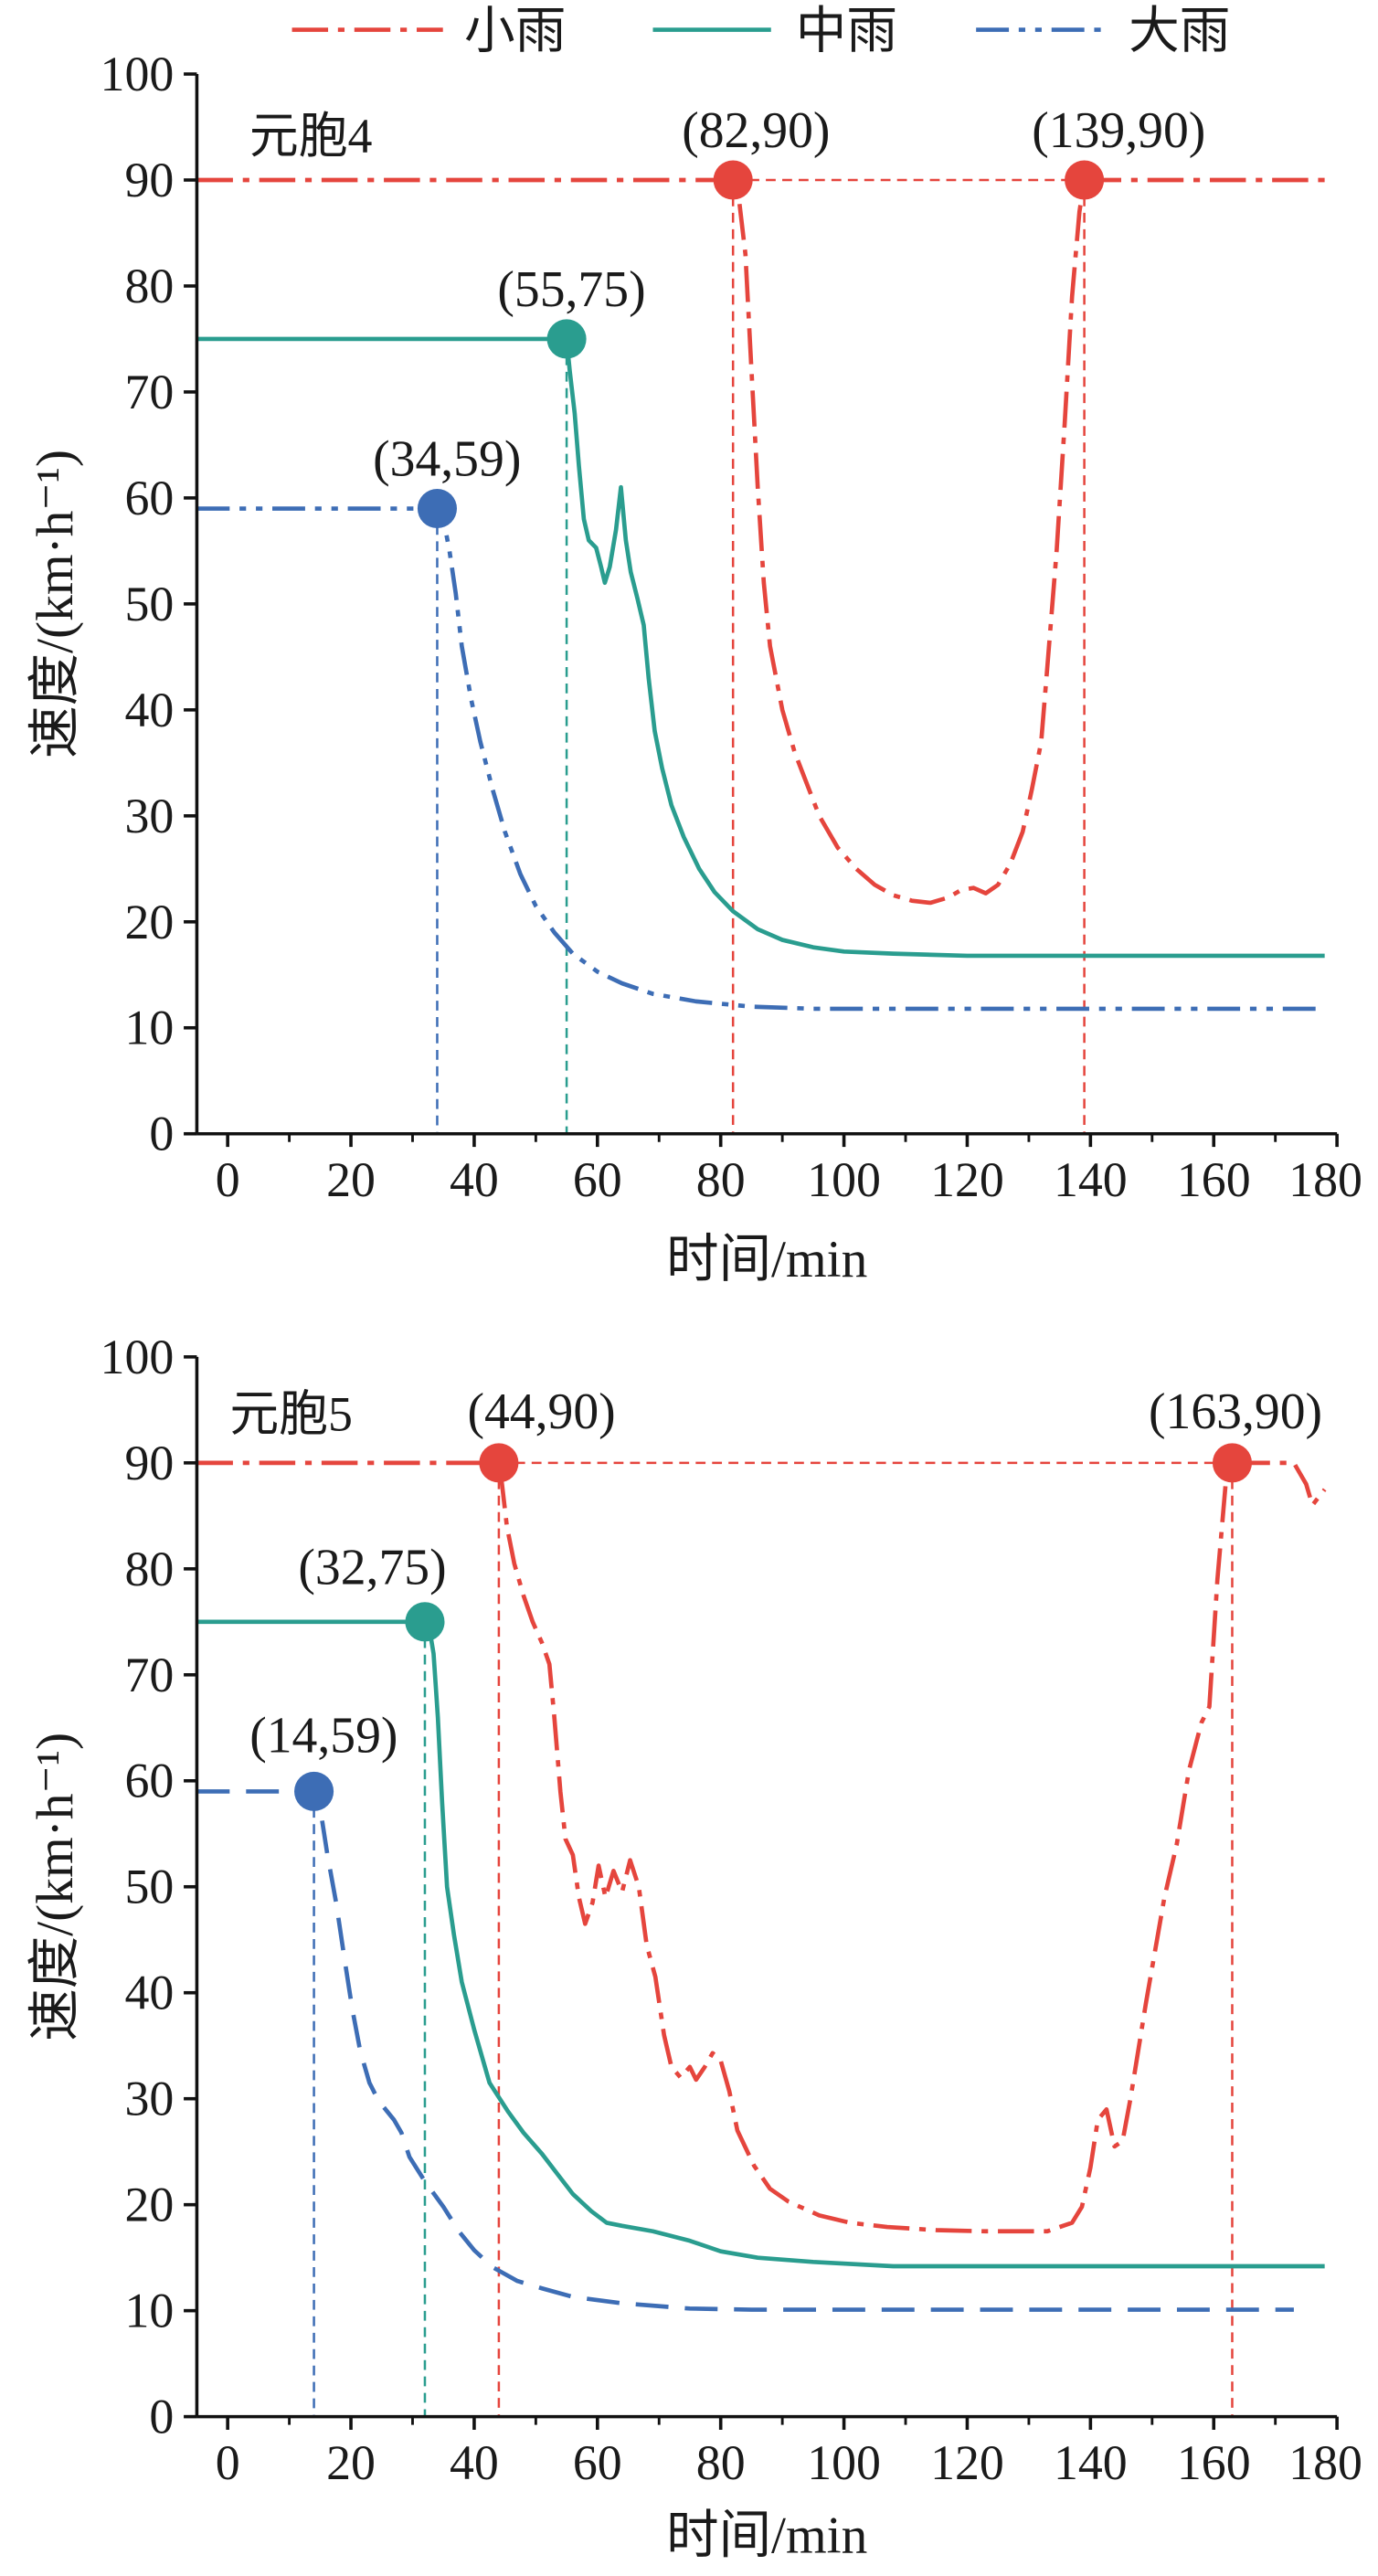 The image size is (1378, 2576). Describe the element at coordinates (846, 31) in the screenshot. I see `legend-label-moderate-rain: 中雨` at that location.